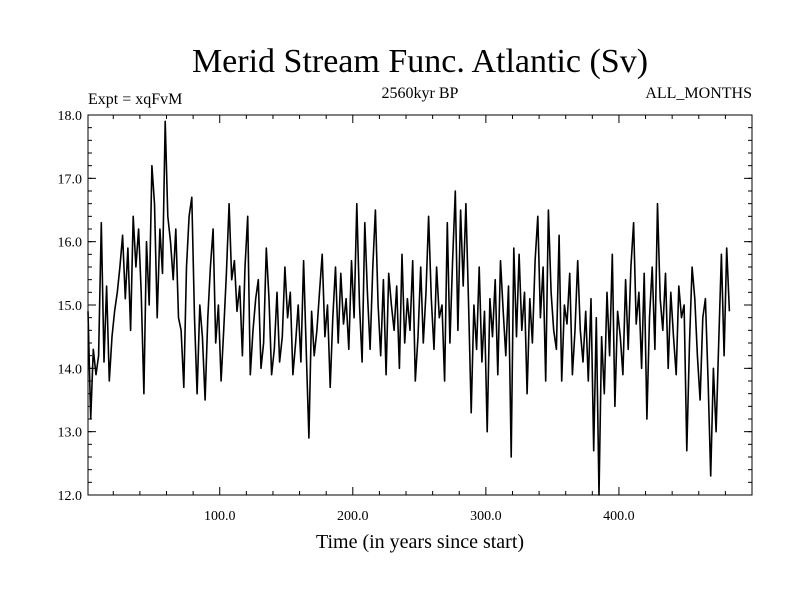  I want to click on experiment-label: Expt = xqFvM, so click(135, 99).